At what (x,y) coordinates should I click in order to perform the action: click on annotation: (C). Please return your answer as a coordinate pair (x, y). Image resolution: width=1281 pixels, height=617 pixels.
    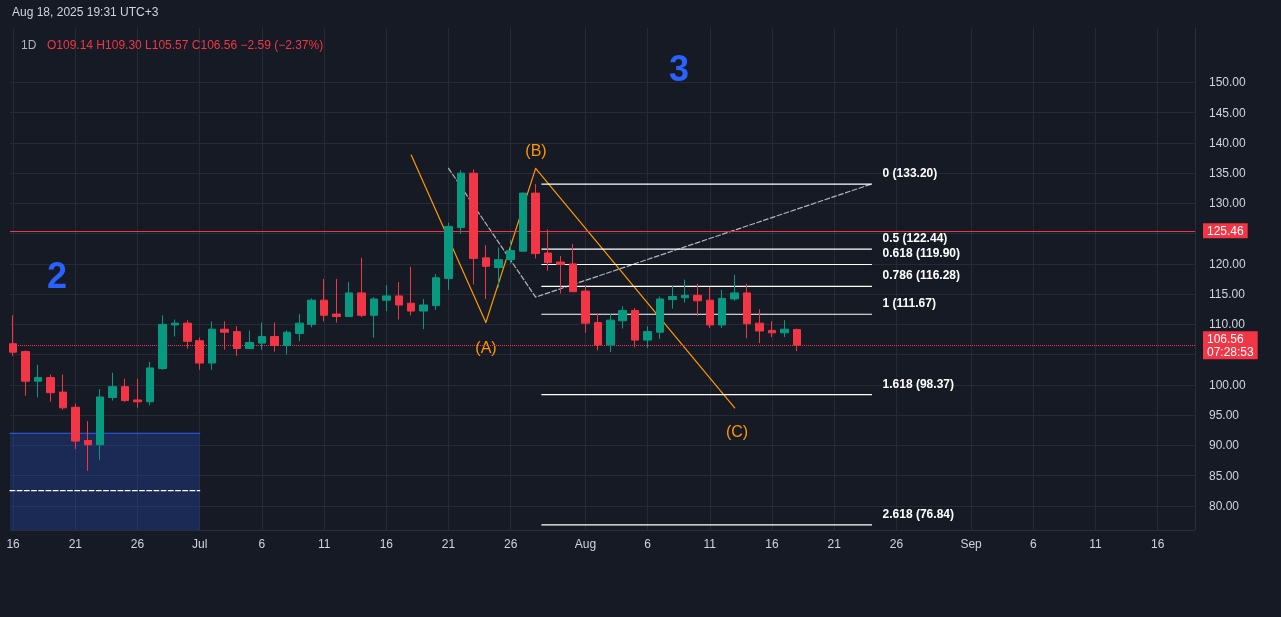
    Looking at the image, I should click on (737, 431).